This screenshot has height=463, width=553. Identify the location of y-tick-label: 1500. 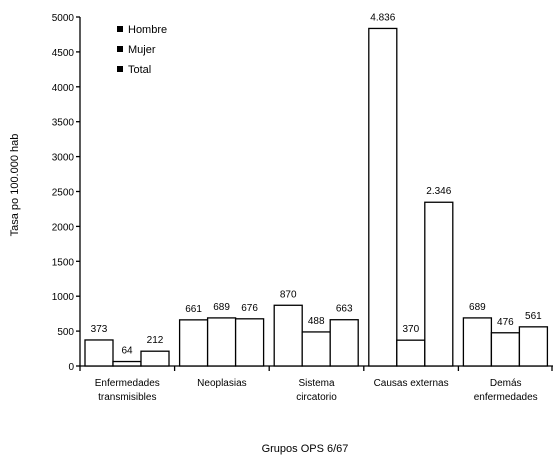
(63, 262).